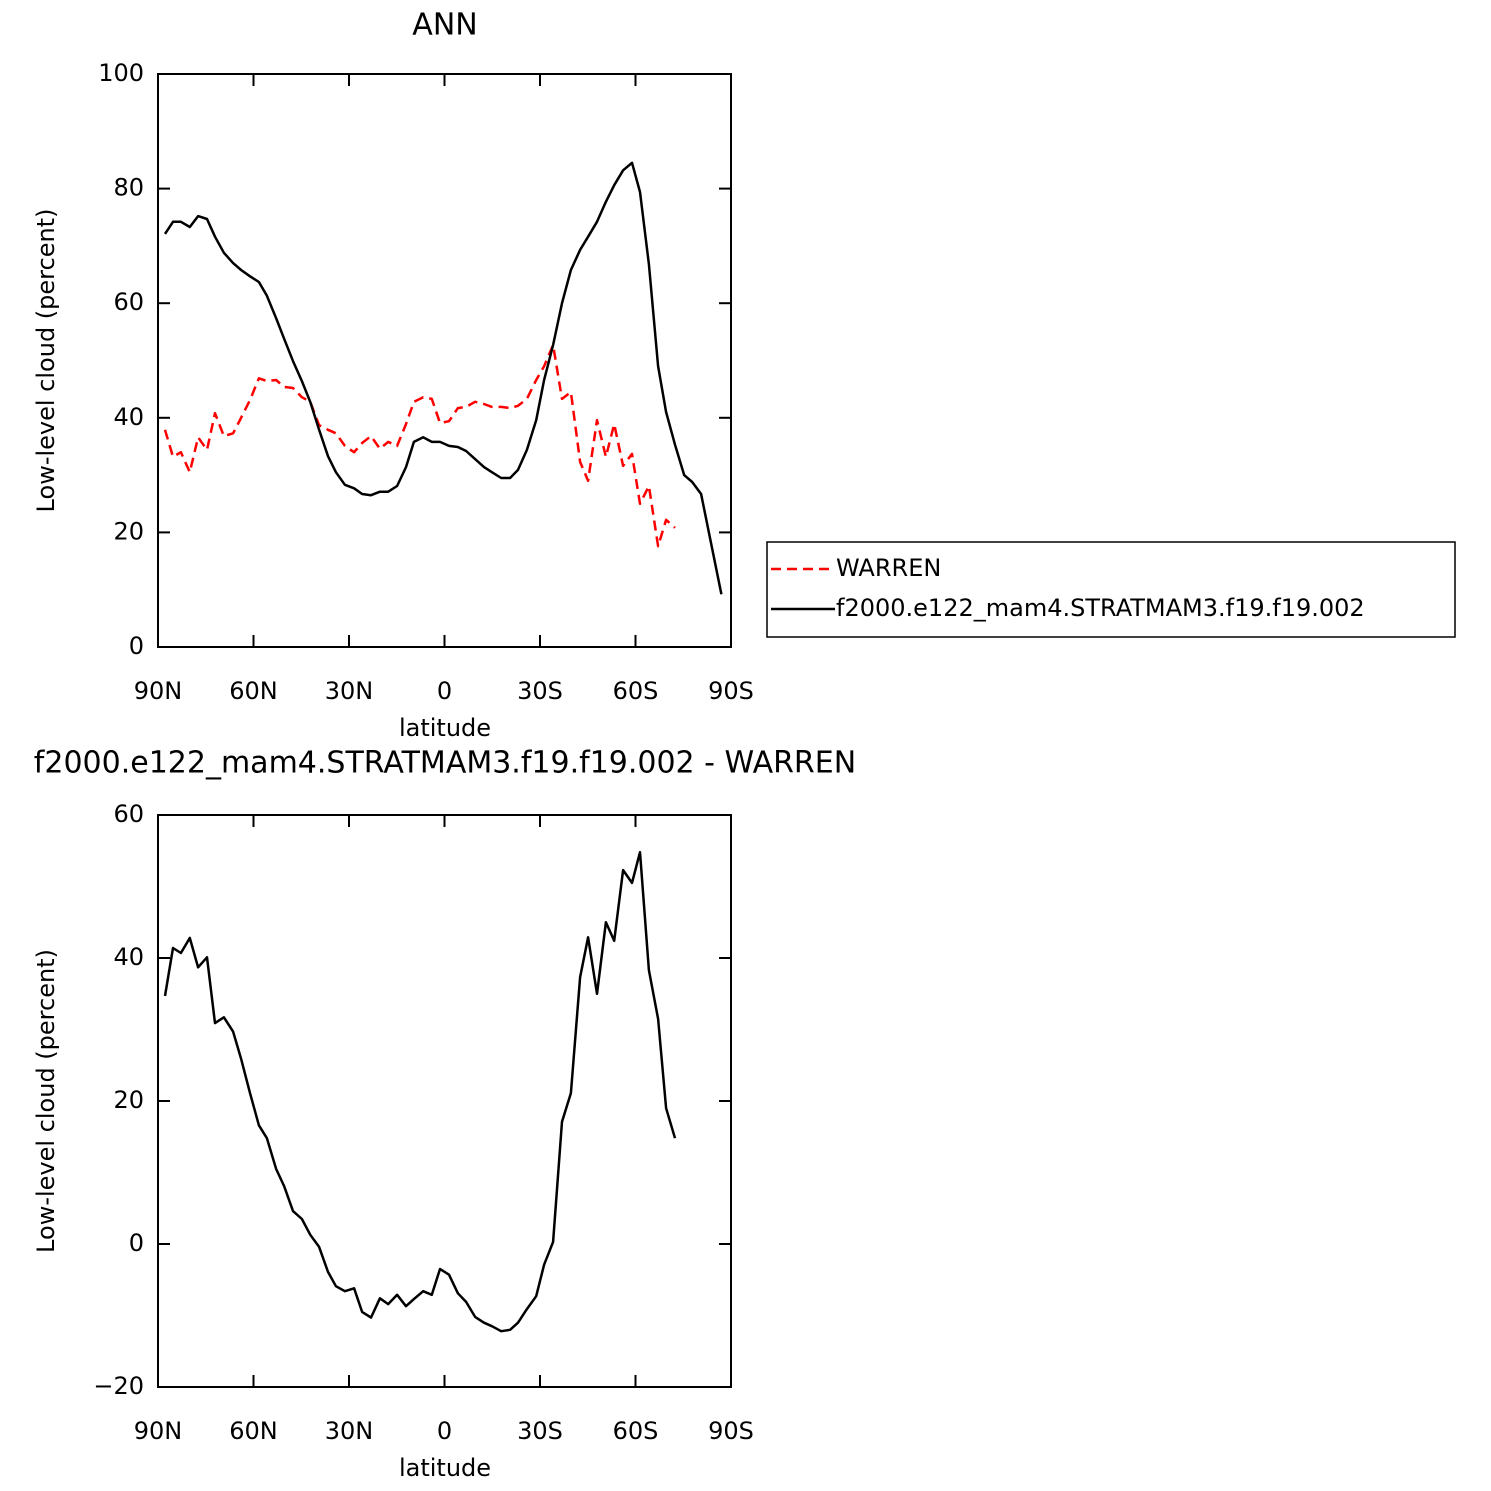 Image resolution: width=1491 pixels, height=1491 pixels. Describe the element at coordinates (1111, 589) in the screenshot. I see `legend-box` at that location.